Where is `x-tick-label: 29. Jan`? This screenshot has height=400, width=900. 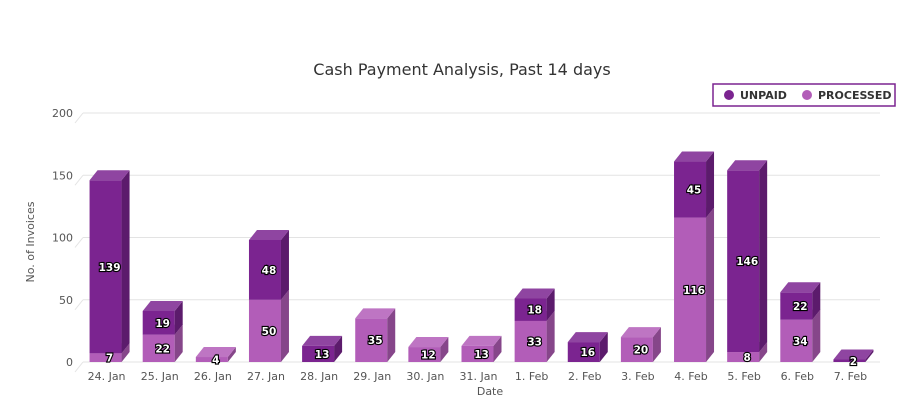
x-tick-label: 29. Jan is located at coordinates (372, 376).